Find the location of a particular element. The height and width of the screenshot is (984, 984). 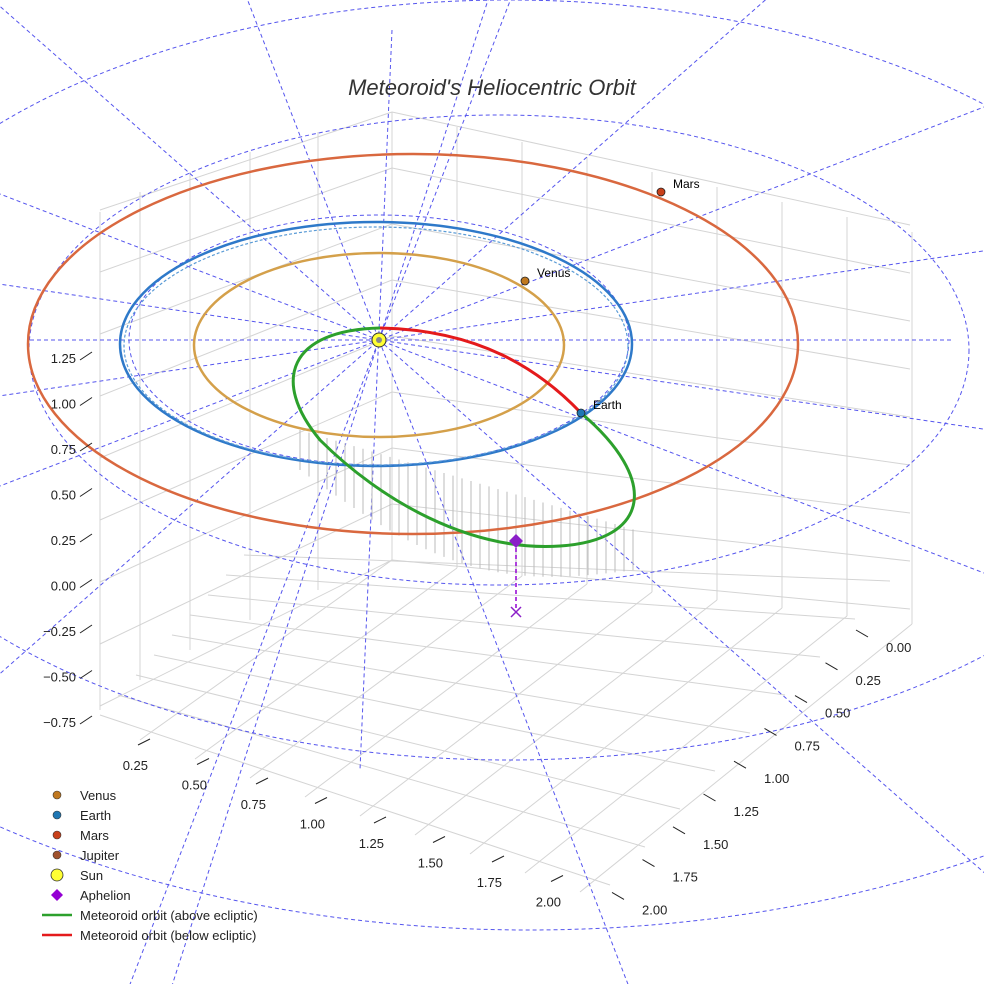

legend-item: Meteoroid orbit (below ecliptic) is located at coordinates (149, 935).